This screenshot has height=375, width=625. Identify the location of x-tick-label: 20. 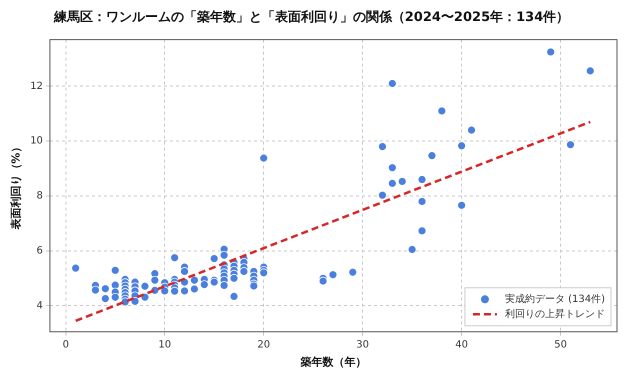
(263, 344).